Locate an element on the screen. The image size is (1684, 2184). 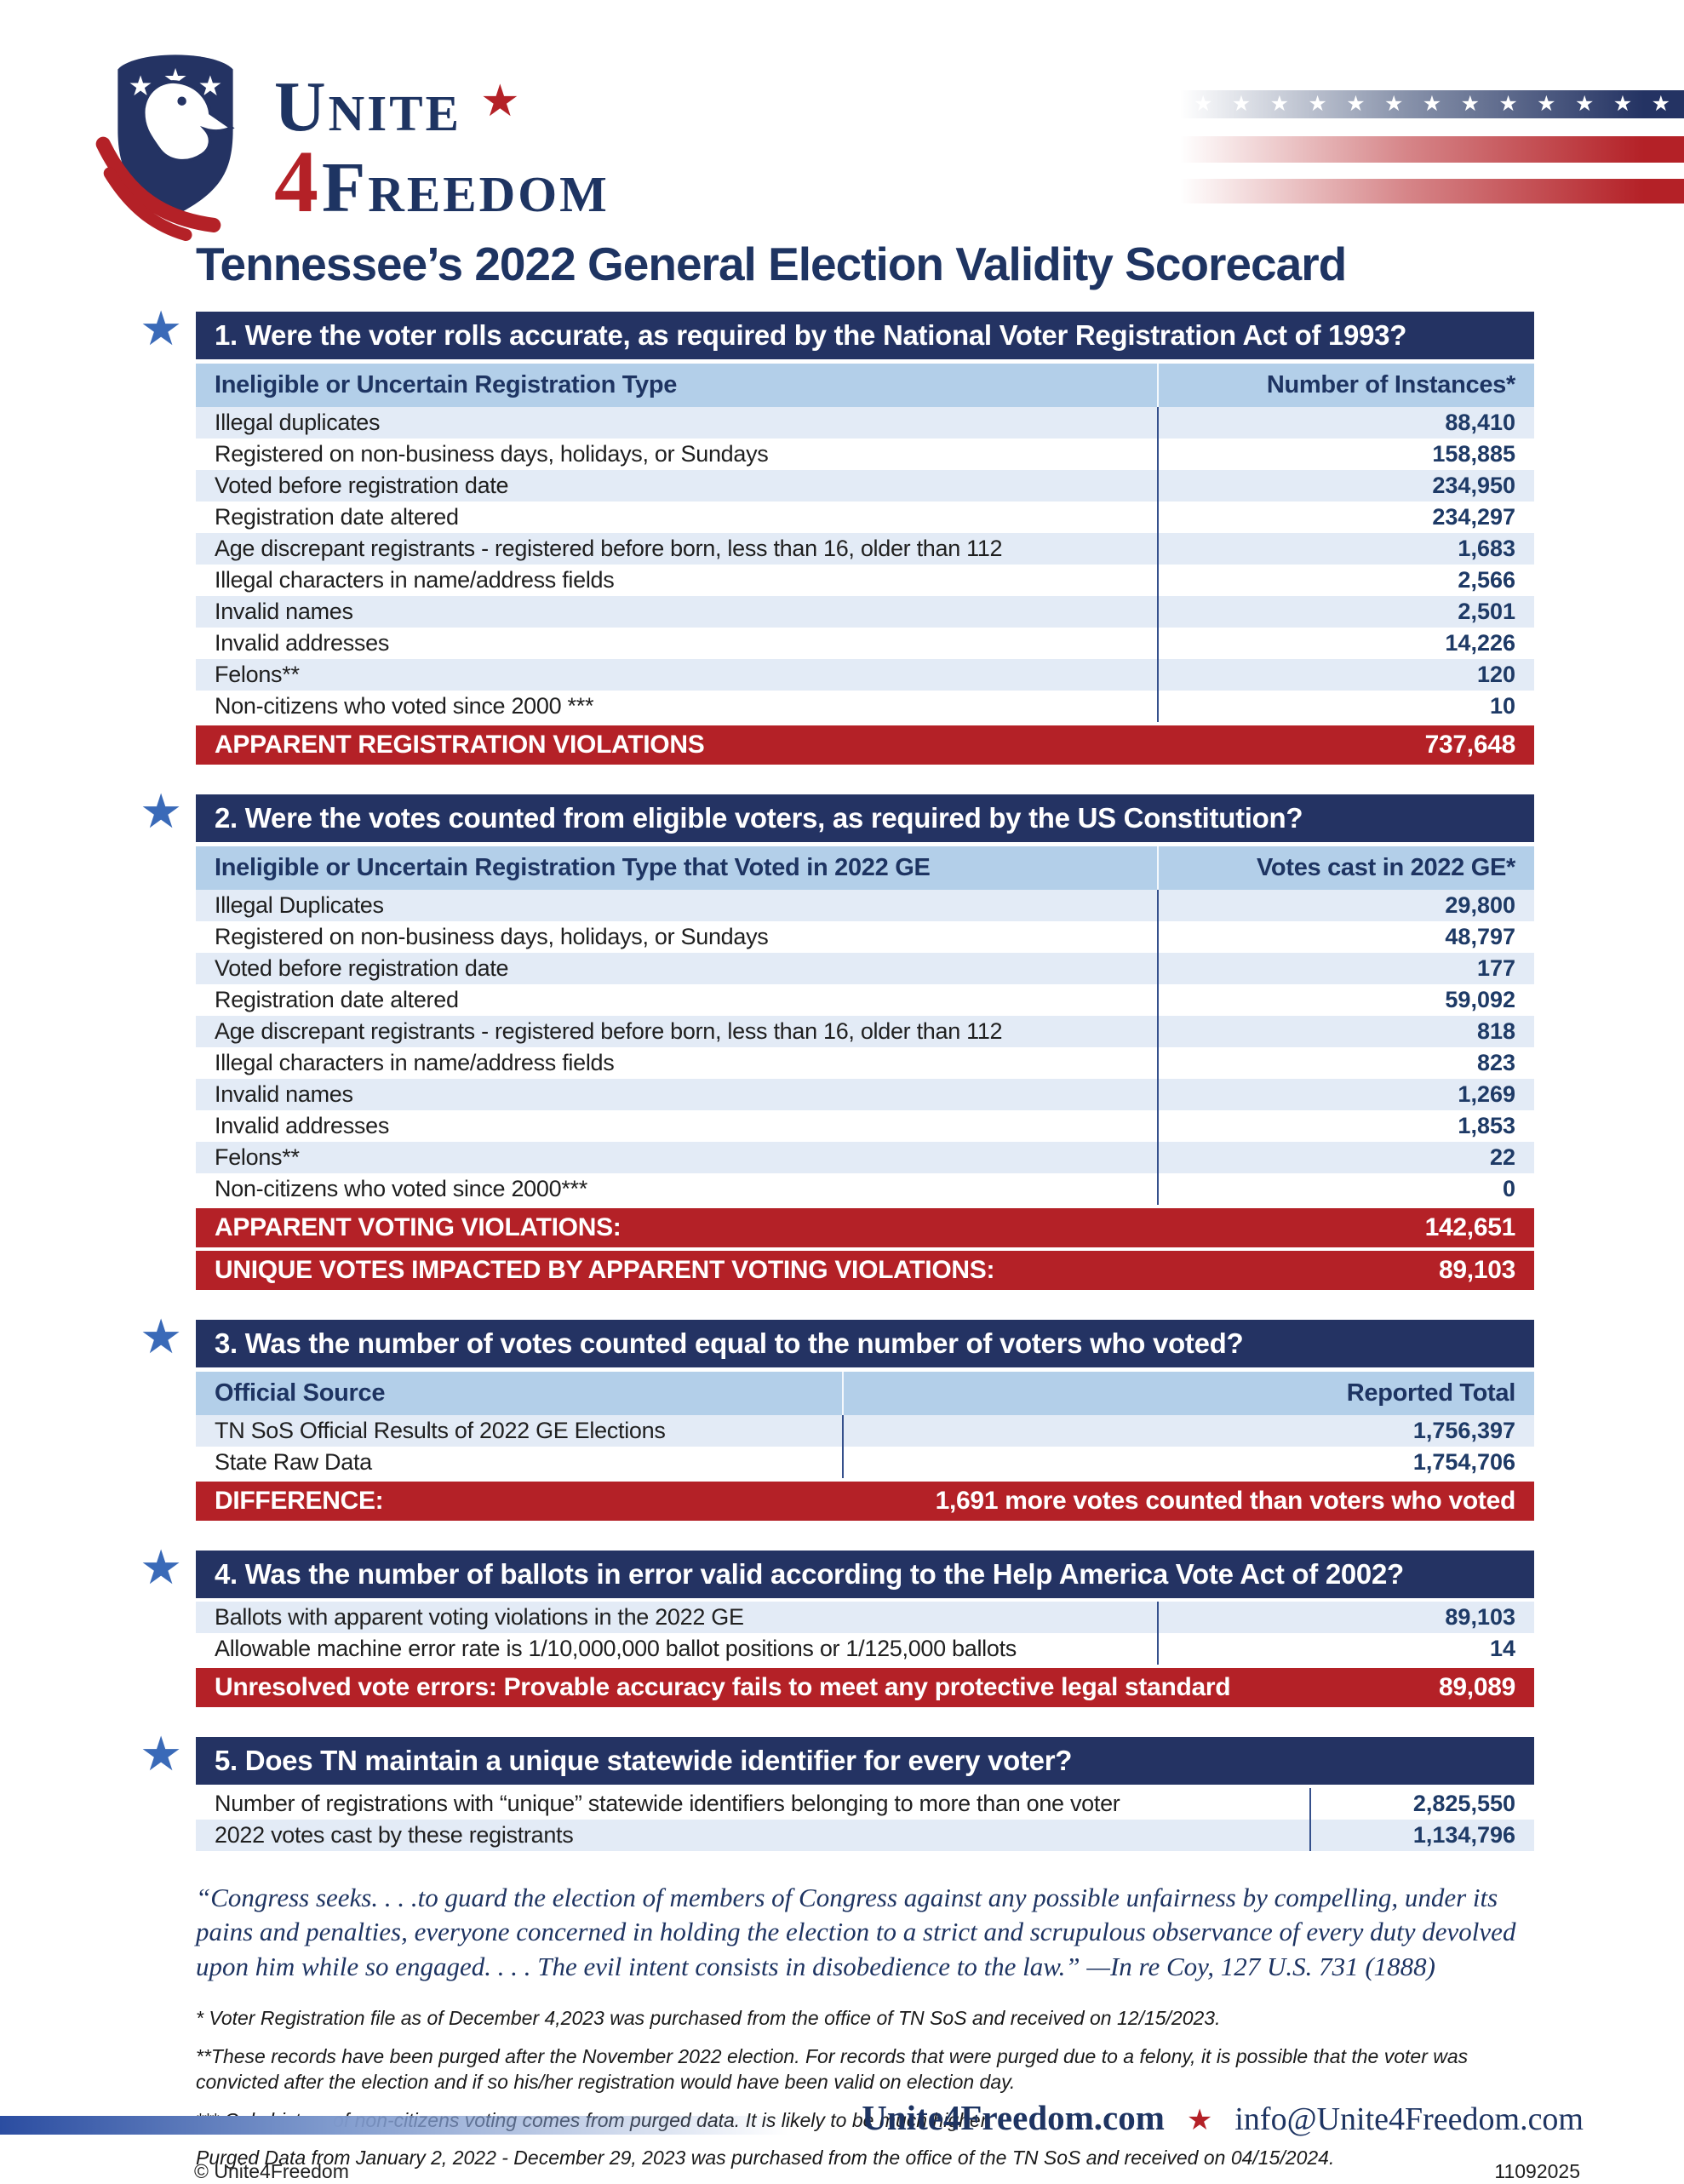
column-header-value: Reported Total is located at coordinates (1188, 1393).